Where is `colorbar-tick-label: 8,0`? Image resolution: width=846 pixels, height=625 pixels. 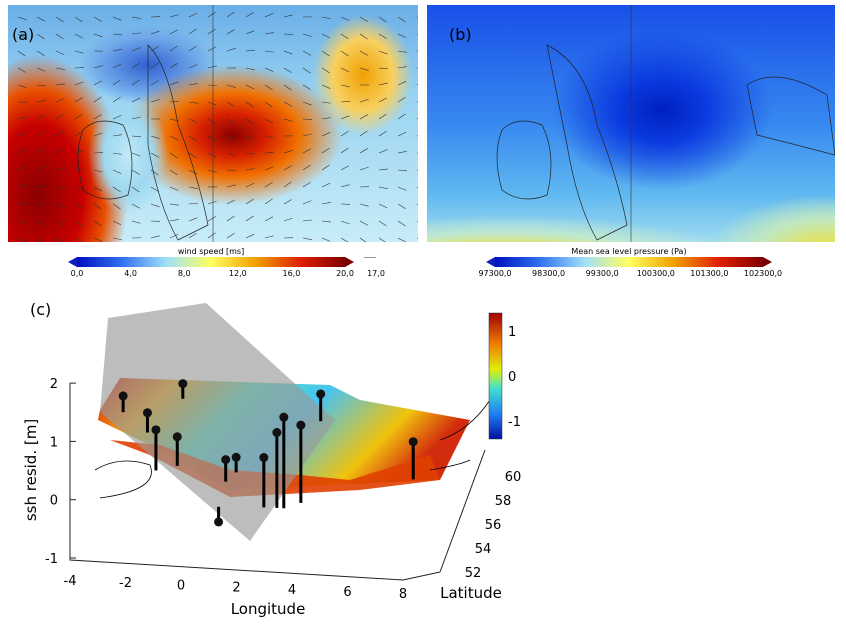
colorbar-tick-label: 8,0 is located at coordinates (184, 273).